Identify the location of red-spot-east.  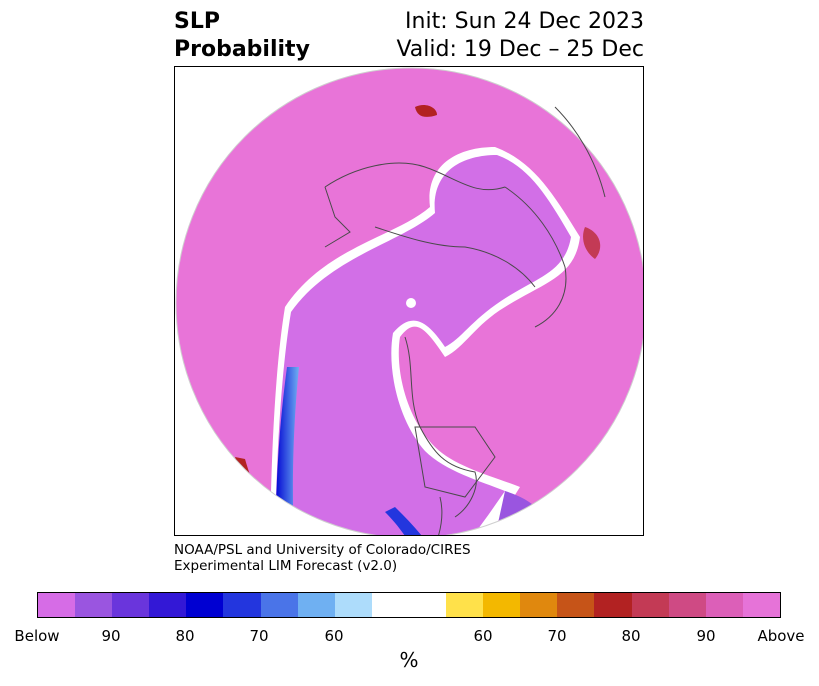
(592, 243).